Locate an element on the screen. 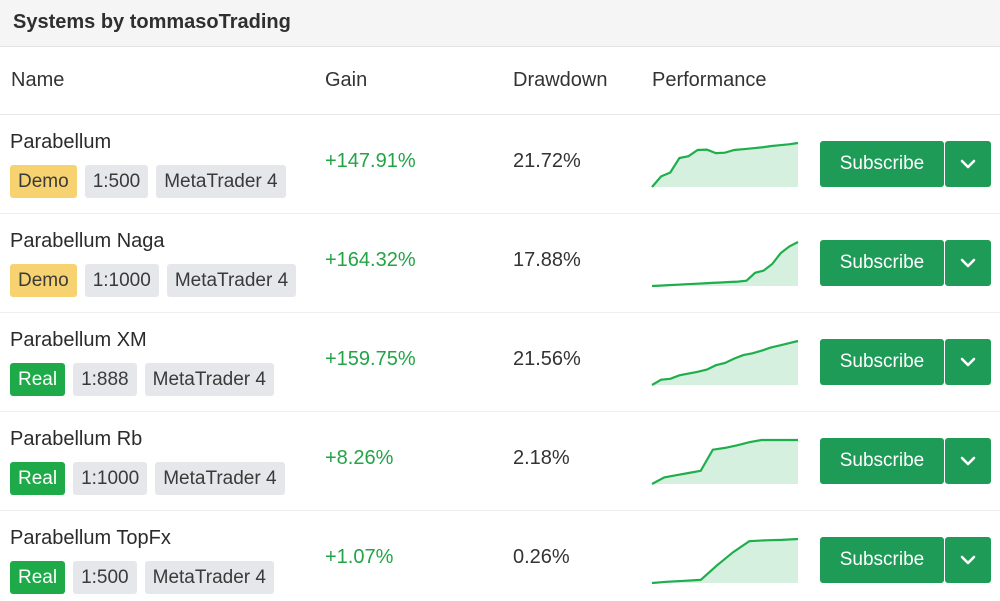 This screenshot has width=1000, height=601. panel-header: Systems by tommasoTrading is located at coordinates (500, 23).